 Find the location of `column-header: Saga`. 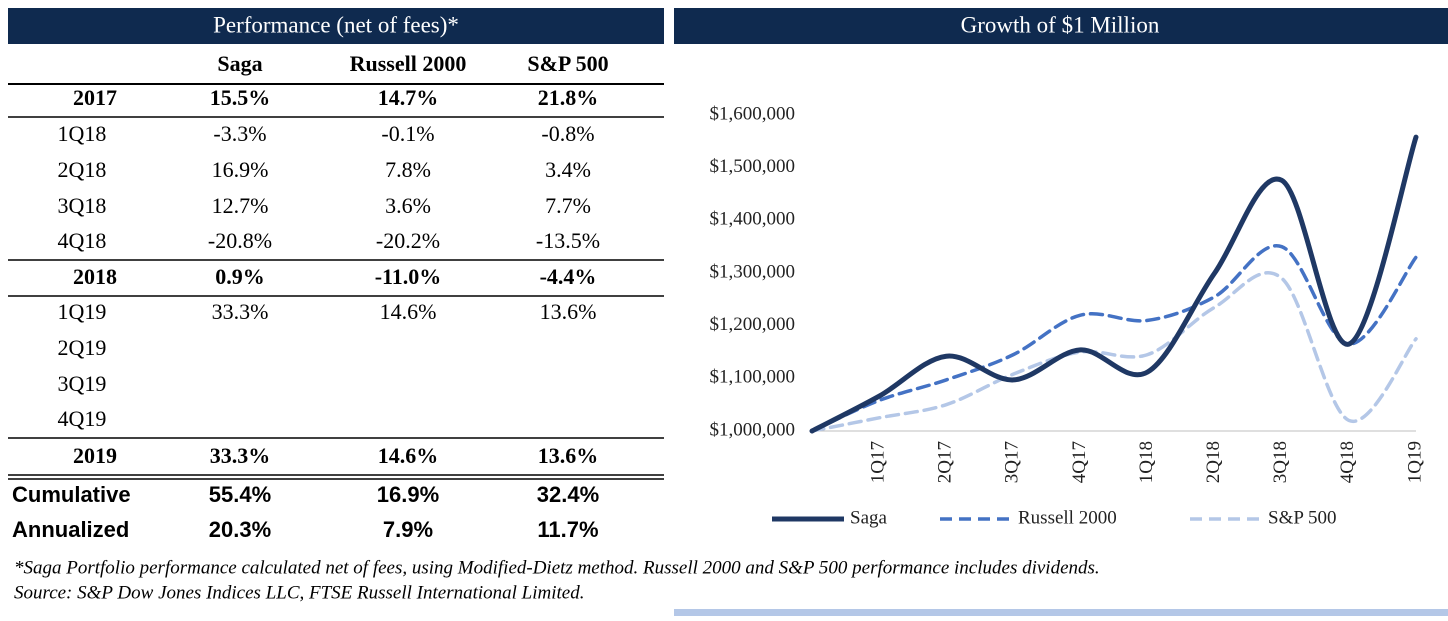

column-header: Saga is located at coordinates (239, 63).